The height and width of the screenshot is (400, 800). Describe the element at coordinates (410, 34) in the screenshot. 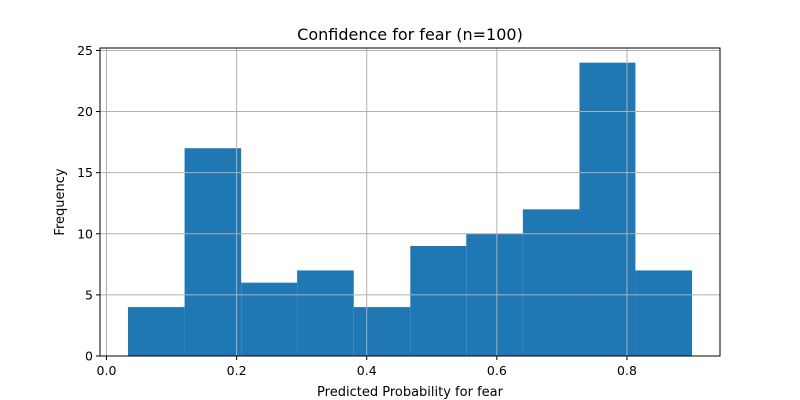

I see `chart-title: Confidence for fear (n=100)` at that location.